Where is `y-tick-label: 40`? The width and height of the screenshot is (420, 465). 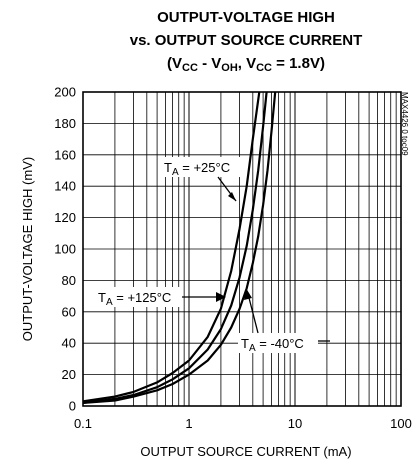
y-tick-label: 40 is located at coordinates (69, 343).